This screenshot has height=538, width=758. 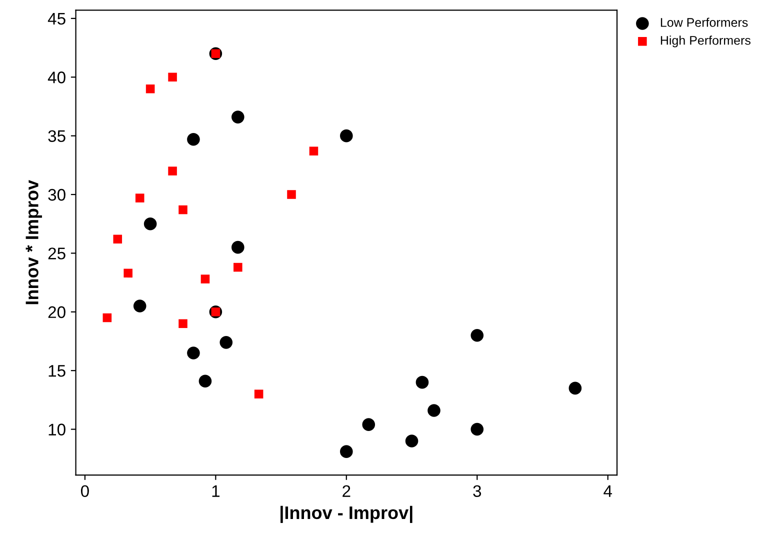 I want to click on y-tick-label: 20, so click(x=57, y=312).